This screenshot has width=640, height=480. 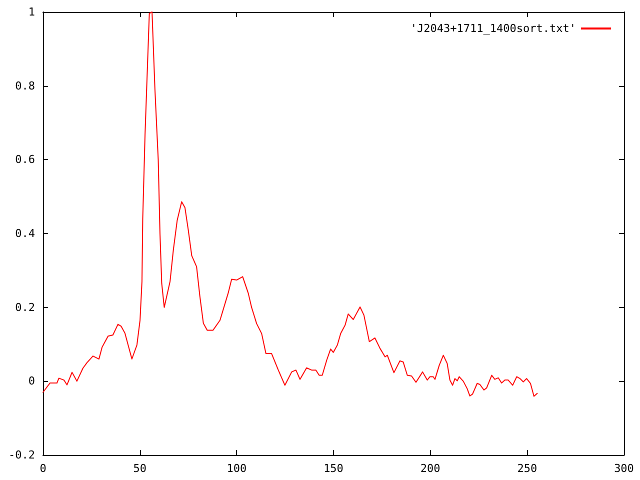 I want to click on y-tick-label: -0.2, so click(x=21, y=455).